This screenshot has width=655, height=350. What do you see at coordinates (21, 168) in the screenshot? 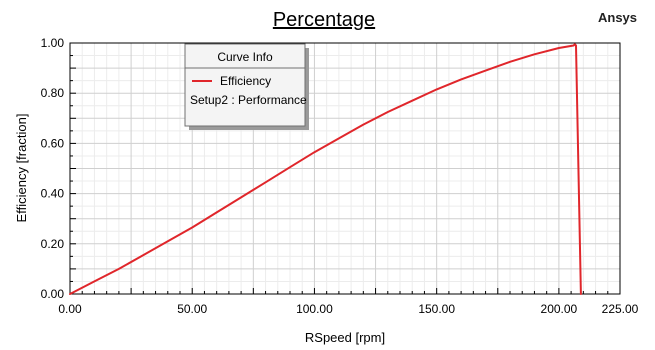
I see `y-axis-title: Efficiency [fraction]` at bounding box center [21, 168].